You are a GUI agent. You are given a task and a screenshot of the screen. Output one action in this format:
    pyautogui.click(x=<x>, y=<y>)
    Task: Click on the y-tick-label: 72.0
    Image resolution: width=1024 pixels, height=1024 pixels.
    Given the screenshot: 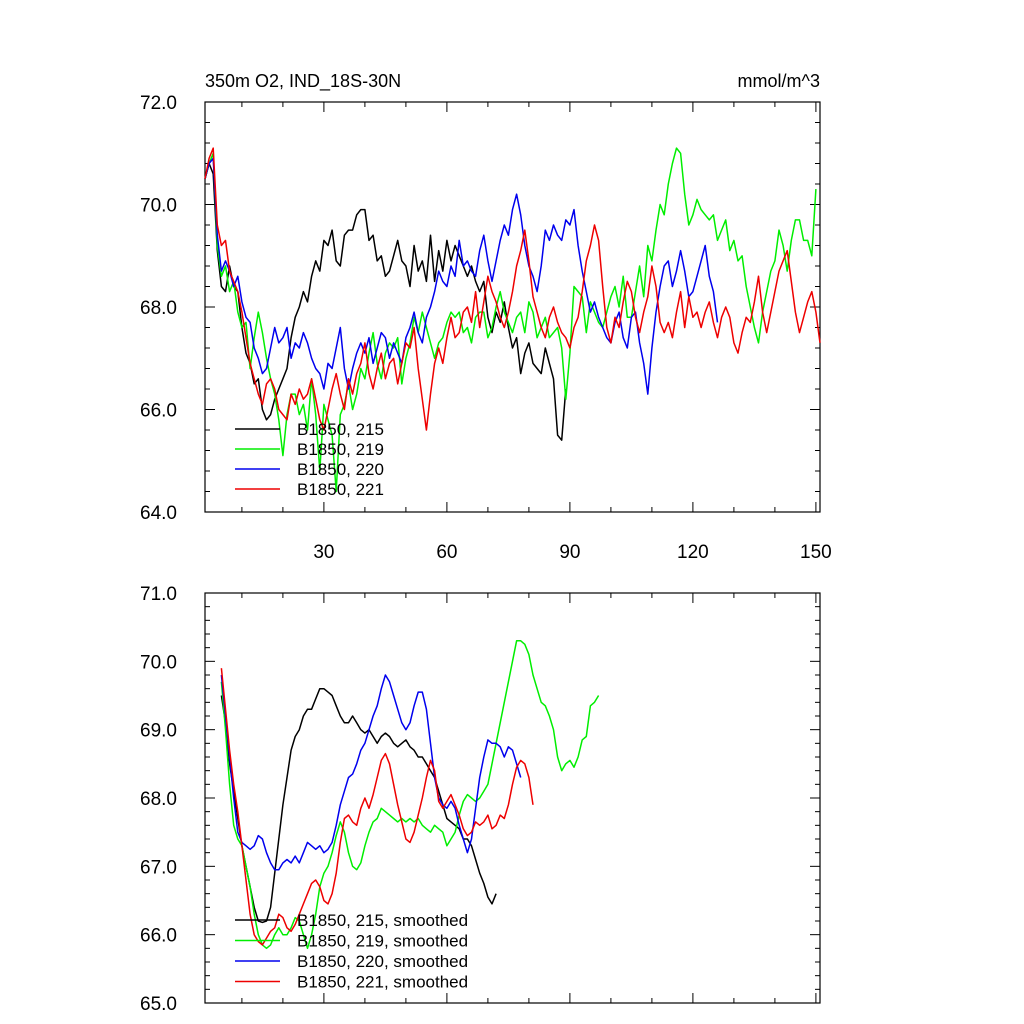 What is the action you would take?
    pyautogui.click(x=158, y=103)
    